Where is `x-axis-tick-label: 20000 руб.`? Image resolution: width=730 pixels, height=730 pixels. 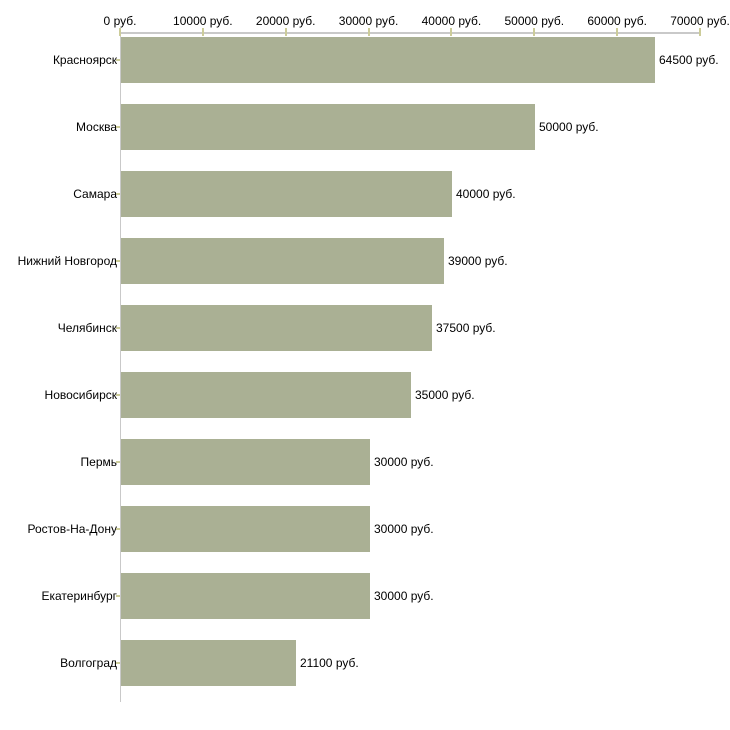 x-axis-tick-label: 20000 руб. is located at coordinates (285, 21).